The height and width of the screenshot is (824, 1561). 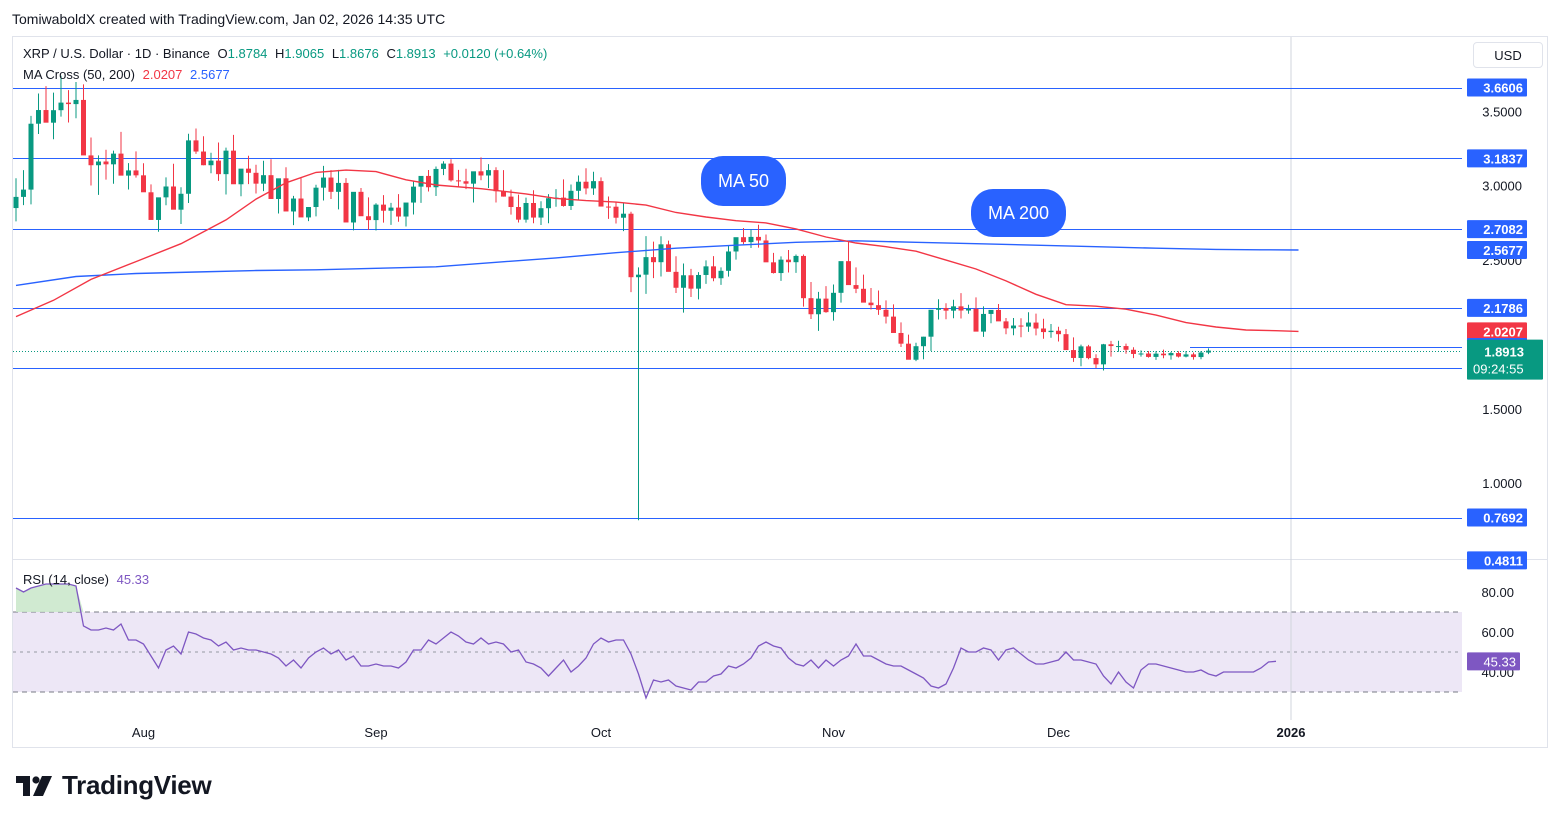 What do you see at coordinates (114, 785) in the screenshot?
I see `tradingview-brand: TradingView` at bounding box center [114, 785].